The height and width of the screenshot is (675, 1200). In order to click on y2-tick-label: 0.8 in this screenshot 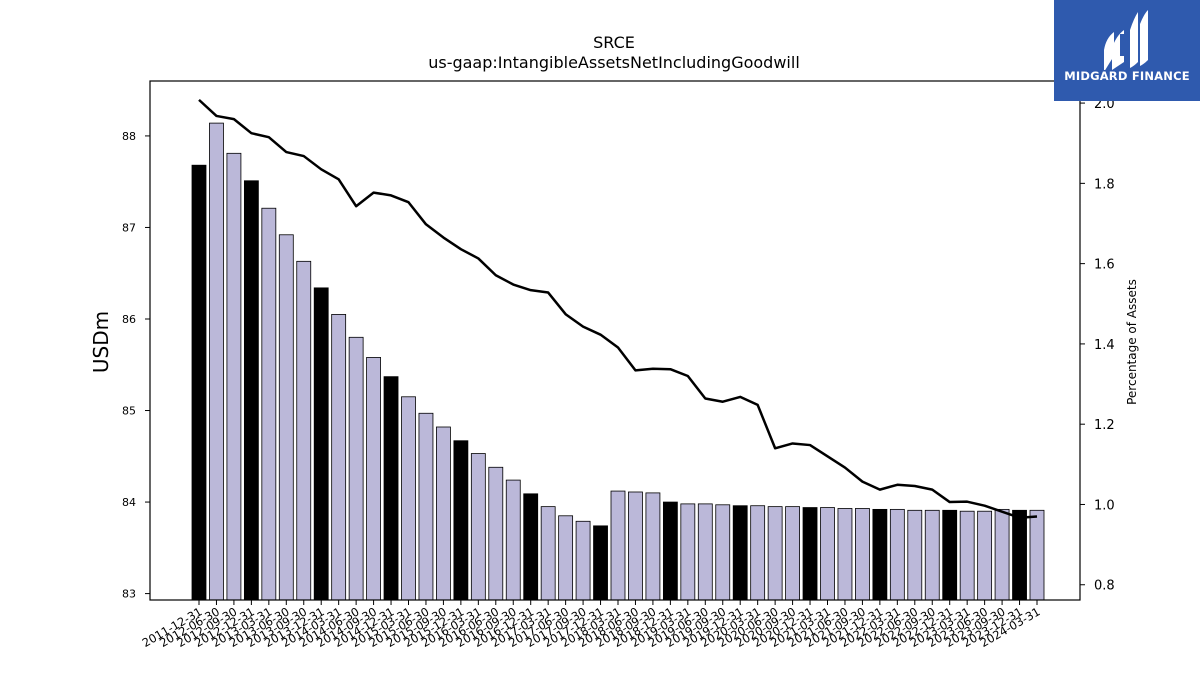, I will do `click(1104, 586)`.